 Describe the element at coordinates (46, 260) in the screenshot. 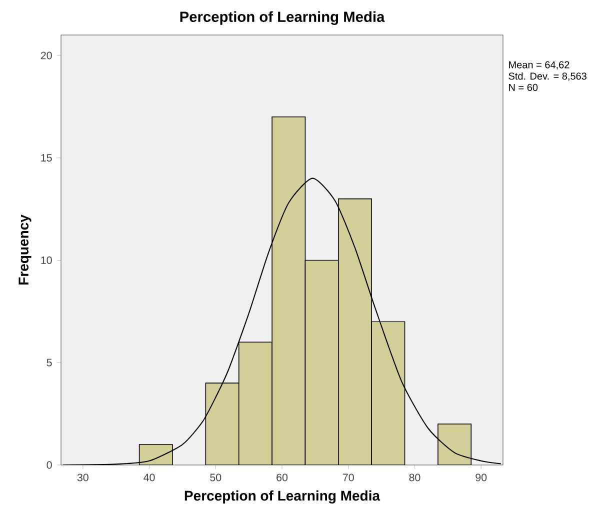

I see `y-tick-label: 10` at that location.